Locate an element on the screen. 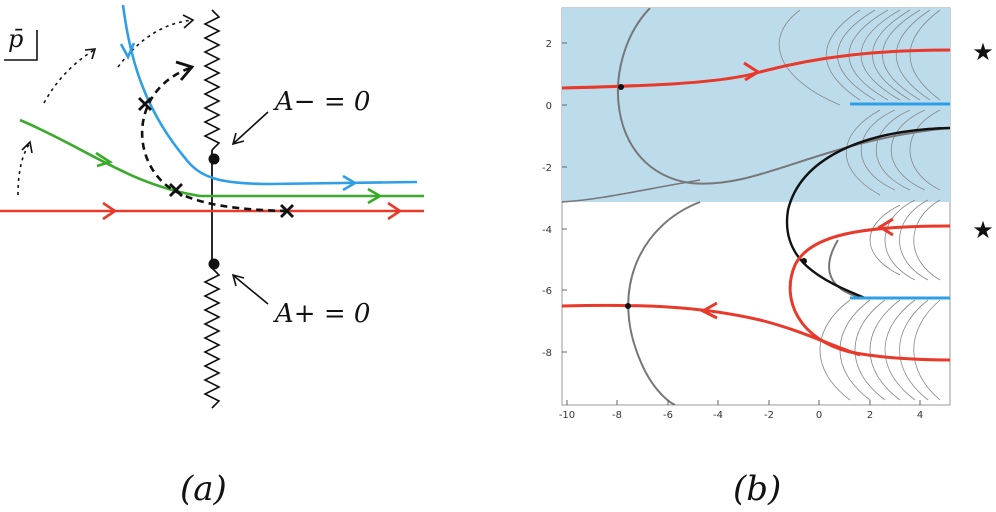  annotation-arrow-upper is located at coordinates (251, 127).